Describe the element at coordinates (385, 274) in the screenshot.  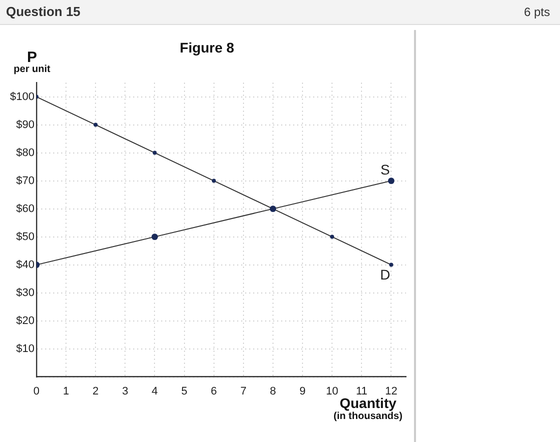
I see `series-label: D` at that location.